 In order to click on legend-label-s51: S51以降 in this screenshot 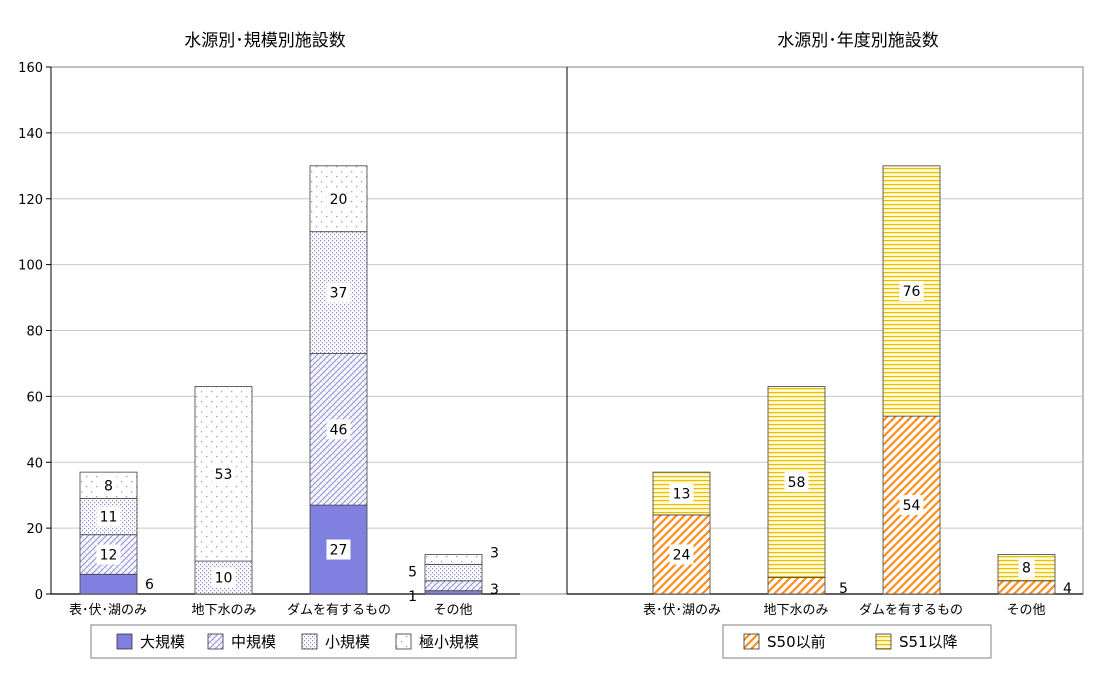, I will do `click(928, 642)`.